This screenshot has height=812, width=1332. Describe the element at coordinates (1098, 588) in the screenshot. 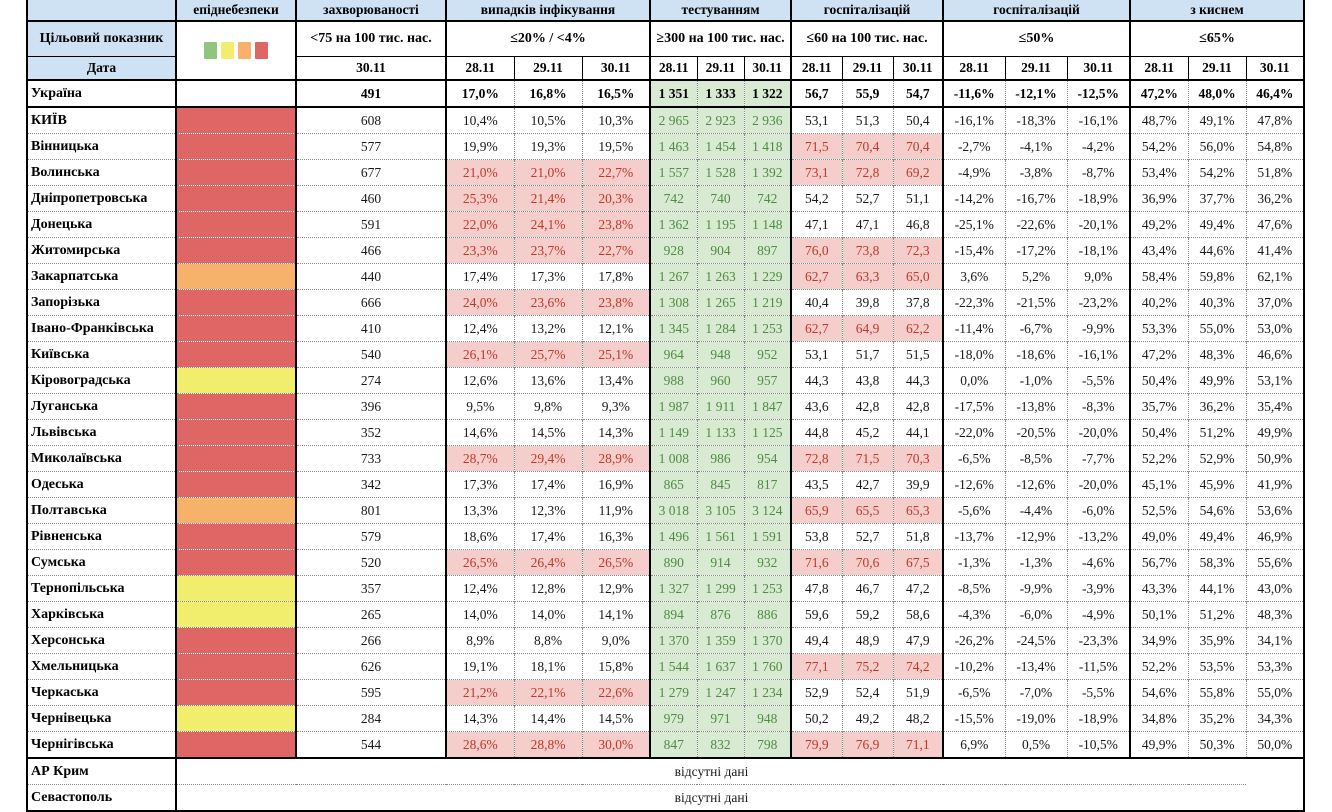

I see `cell-hospitalization-dynamics: -3,9%` at that location.